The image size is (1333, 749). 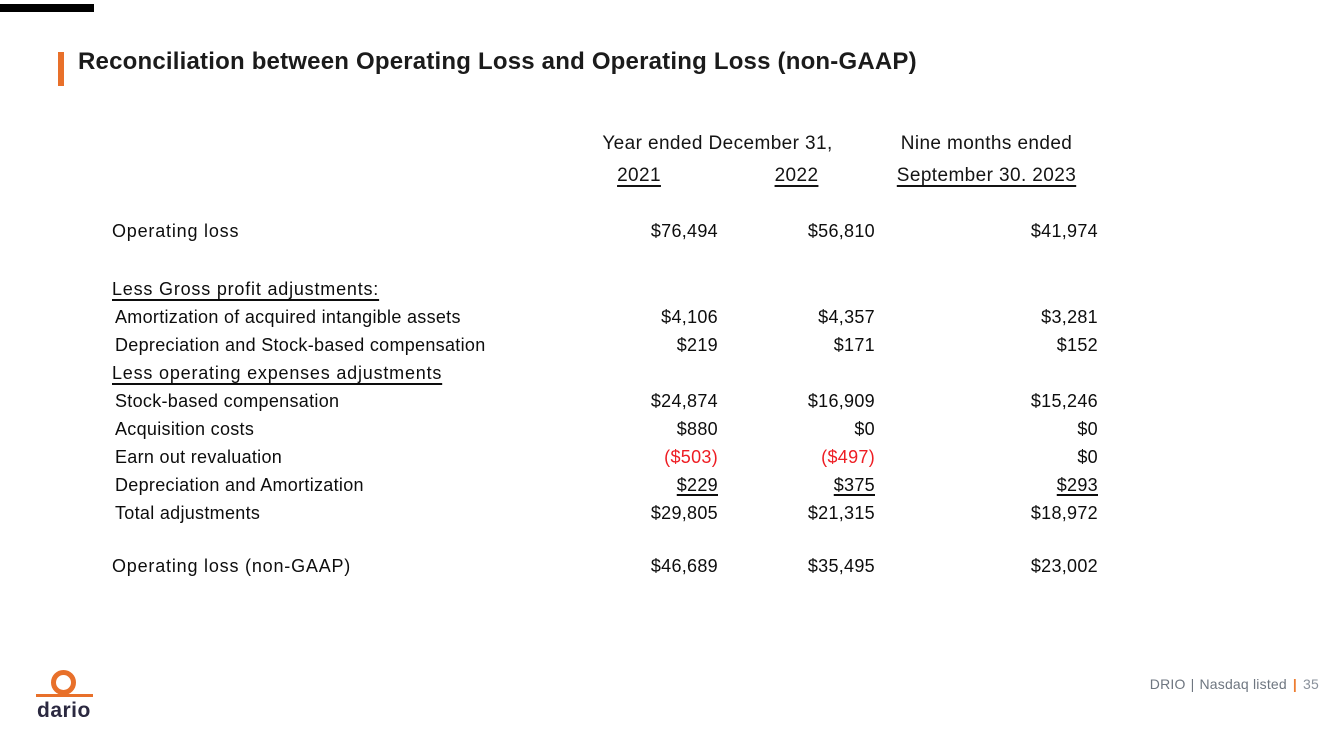 I want to click on value-2021: $24,874, so click(x=684, y=400).